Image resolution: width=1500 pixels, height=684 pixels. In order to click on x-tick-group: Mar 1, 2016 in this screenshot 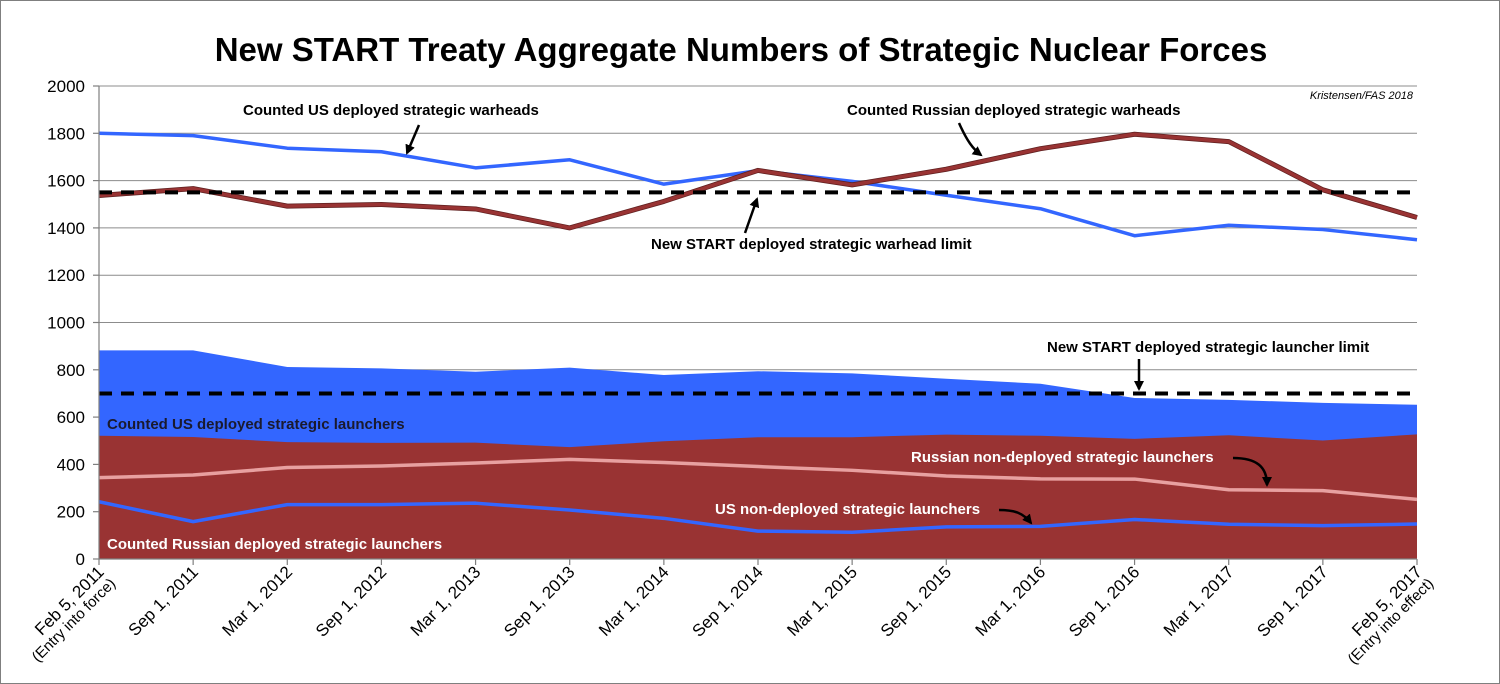, I will do `click(1011, 601)`.